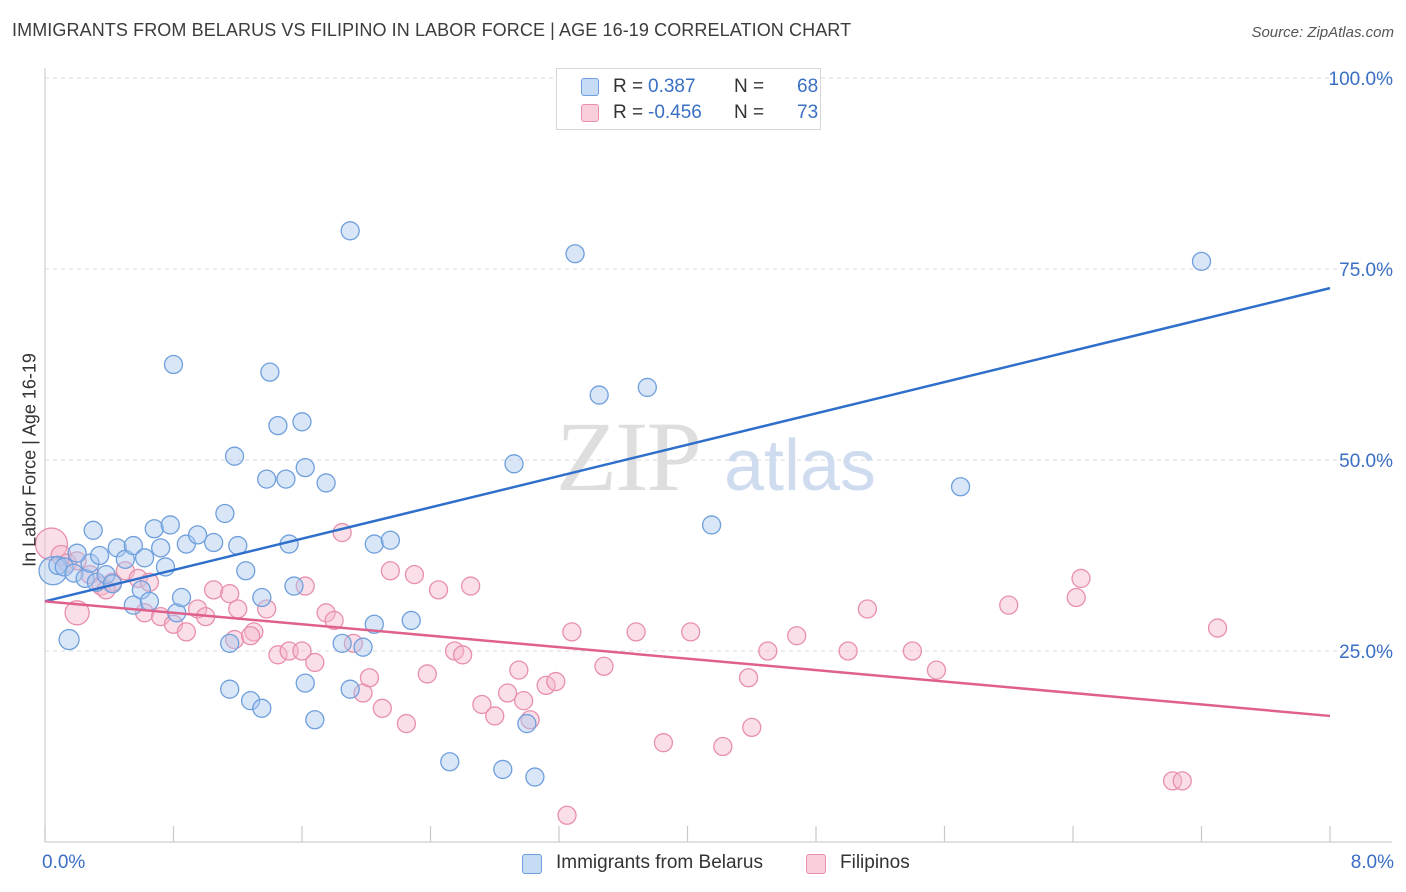  What do you see at coordinates (800, 466) in the screenshot?
I see `watermark-atlas: atlas` at bounding box center [800, 466].